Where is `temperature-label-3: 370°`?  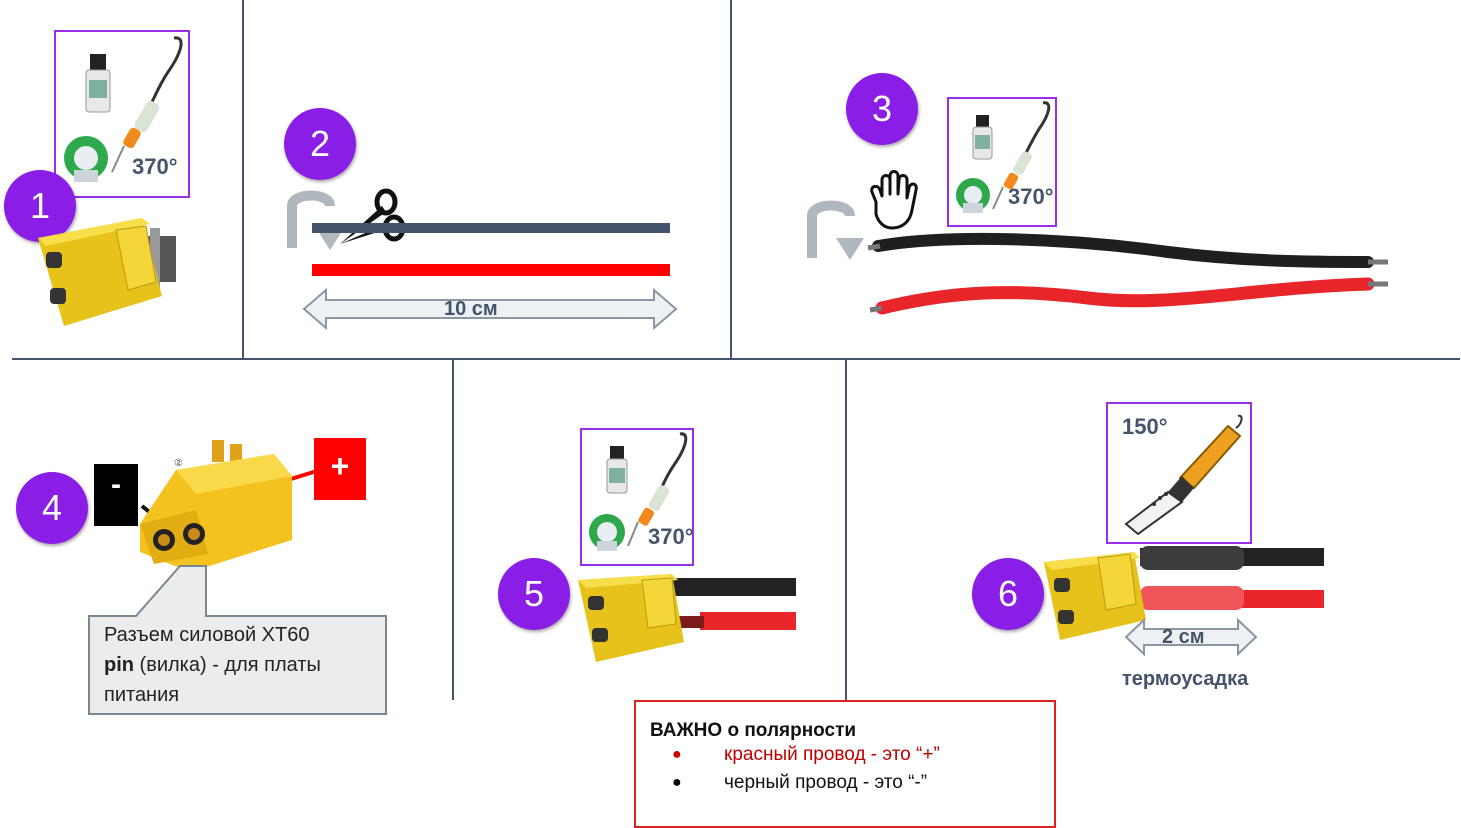 temperature-label-3: 370° is located at coordinates (1031, 196).